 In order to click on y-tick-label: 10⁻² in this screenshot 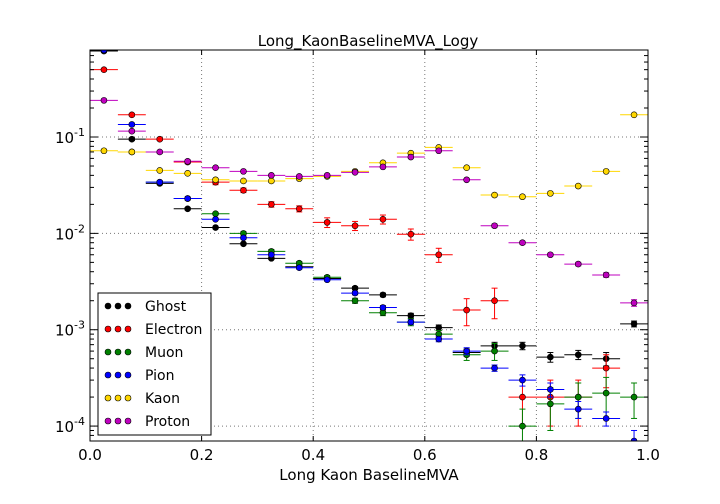, I will do `click(70, 232)`.